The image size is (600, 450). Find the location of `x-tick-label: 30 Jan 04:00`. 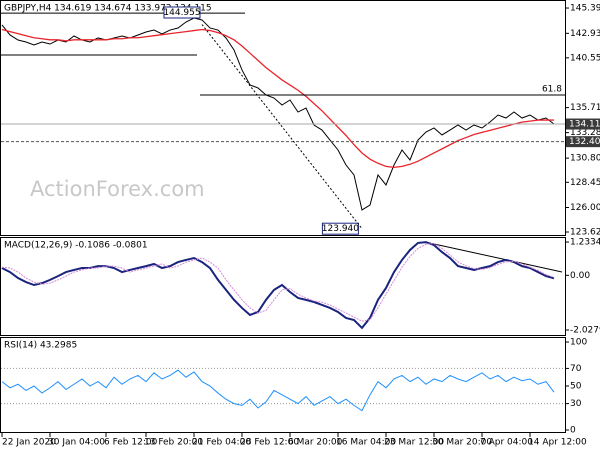

x-tick-label: 30 Jan 04:00 is located at coordinates (76, 443).